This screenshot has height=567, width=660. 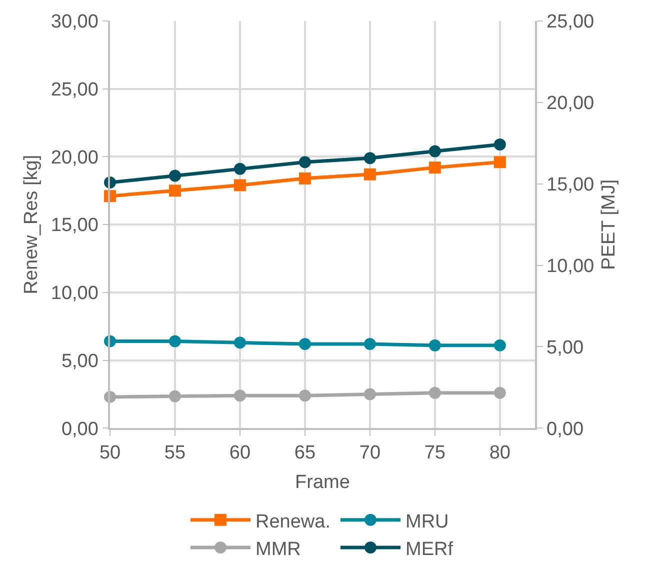 I want to click on y-tick-label: 25,00, so click(x=74, y=90).